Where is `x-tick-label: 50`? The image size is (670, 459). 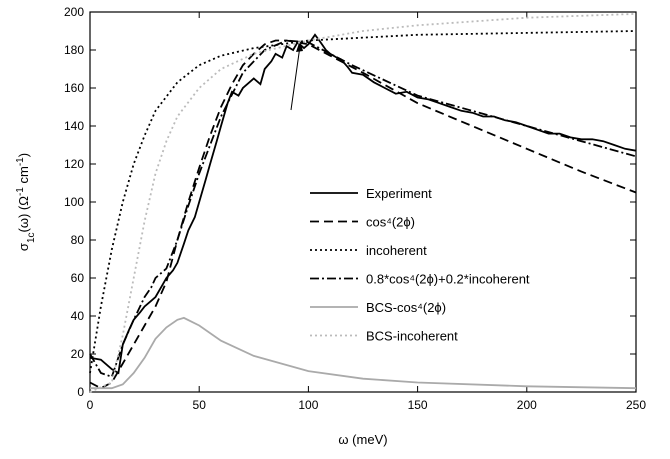 x-tick-label: 50 is located at coordinates (200, 405).